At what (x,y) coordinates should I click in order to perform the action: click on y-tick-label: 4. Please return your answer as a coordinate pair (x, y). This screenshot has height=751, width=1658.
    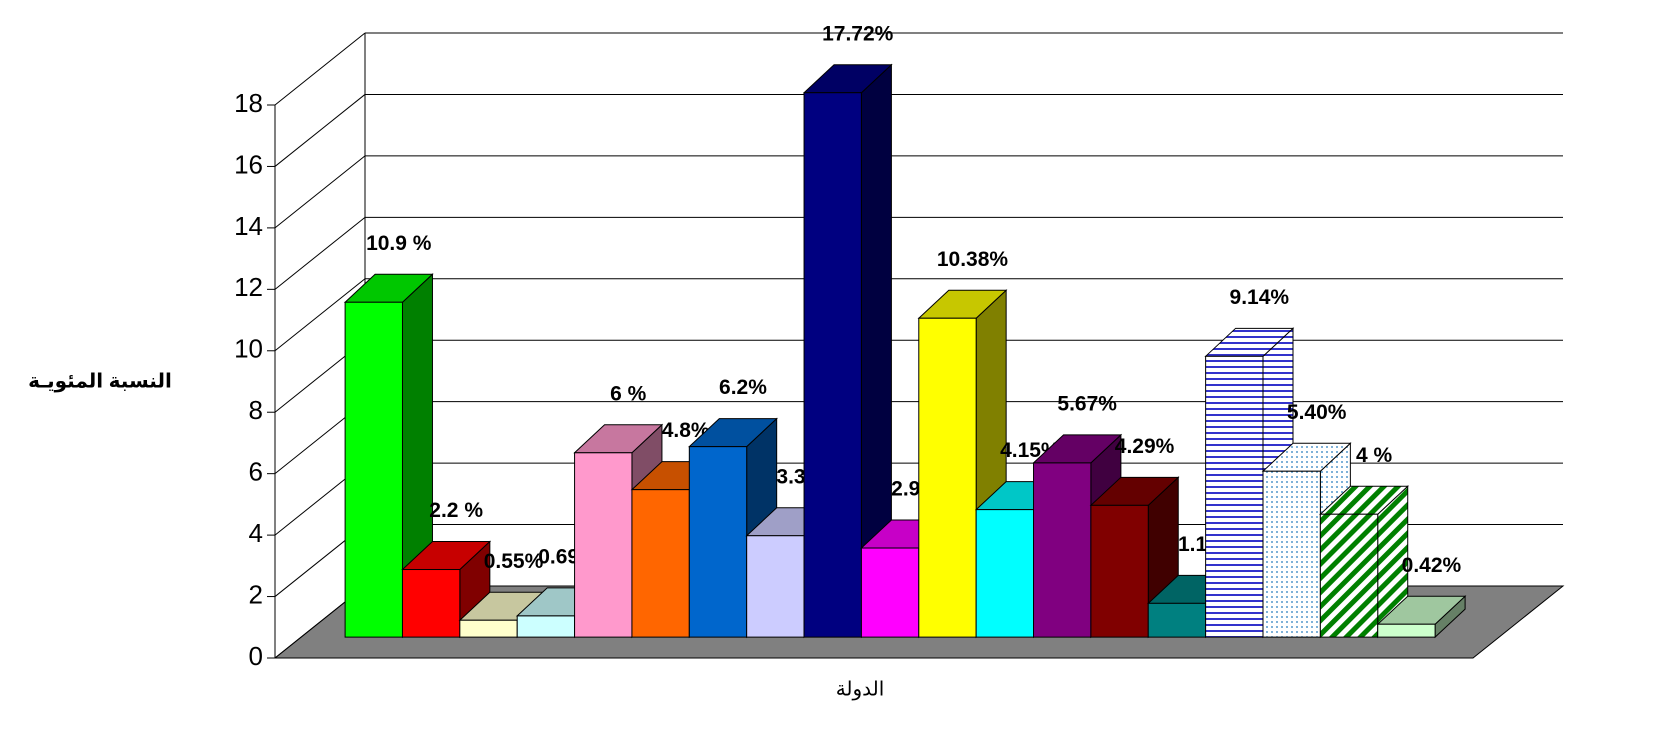
    Looking at the image, I should click on (256, 533).